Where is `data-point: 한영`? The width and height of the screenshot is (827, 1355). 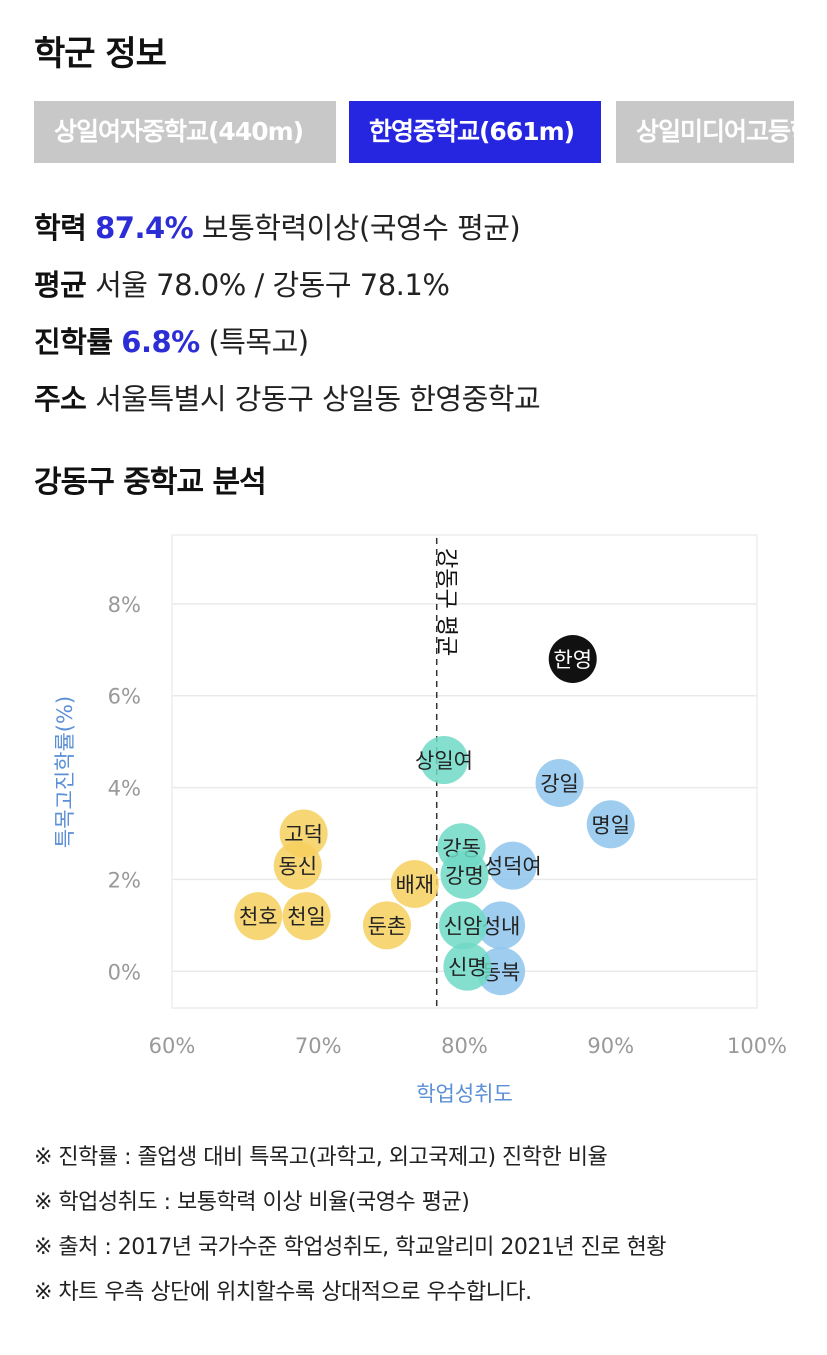 data-point: 한영 is located at coordinates (572, 658).